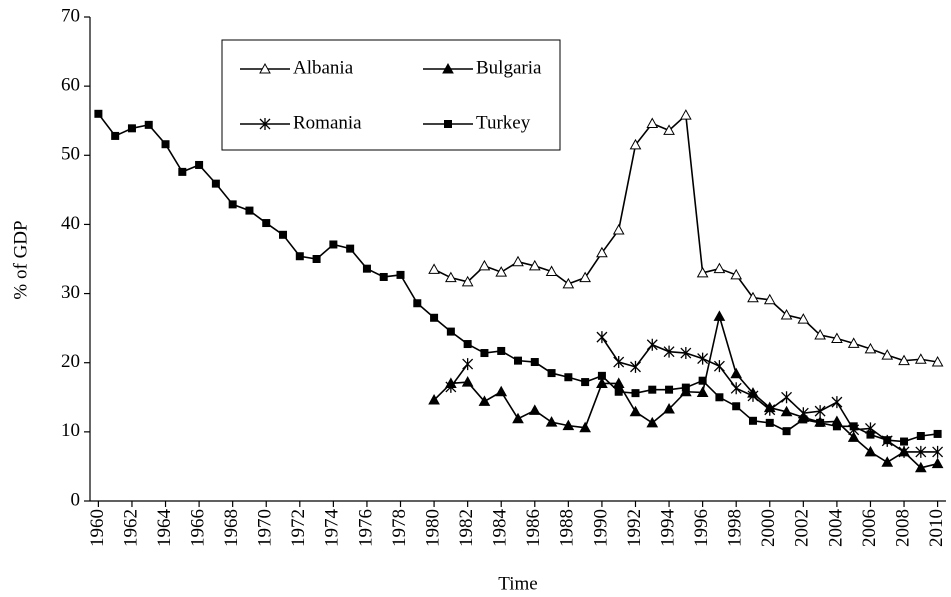  What do you see at coordinates (567, 528) in the screenshot?
I see `x-tick-label: 1988` at bounding box center [567, 528].